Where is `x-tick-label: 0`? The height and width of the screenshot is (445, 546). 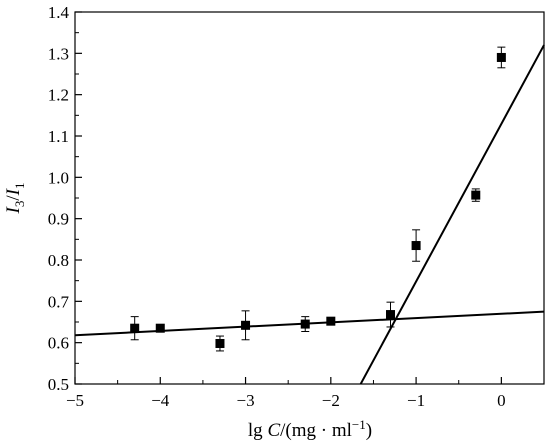
x-tick-label: 0 is located at coordinates (501, 400).